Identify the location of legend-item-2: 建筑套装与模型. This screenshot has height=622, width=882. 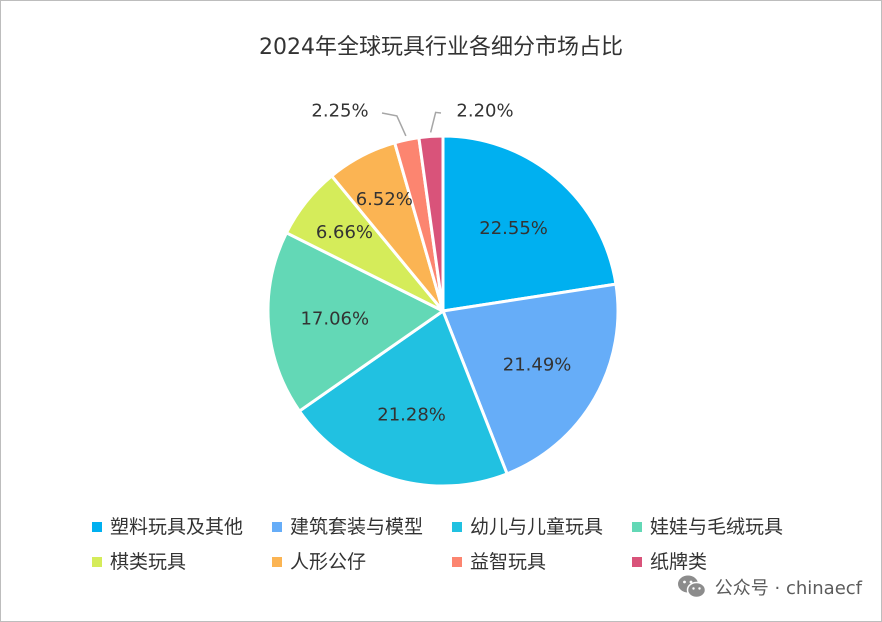
(347, 527).